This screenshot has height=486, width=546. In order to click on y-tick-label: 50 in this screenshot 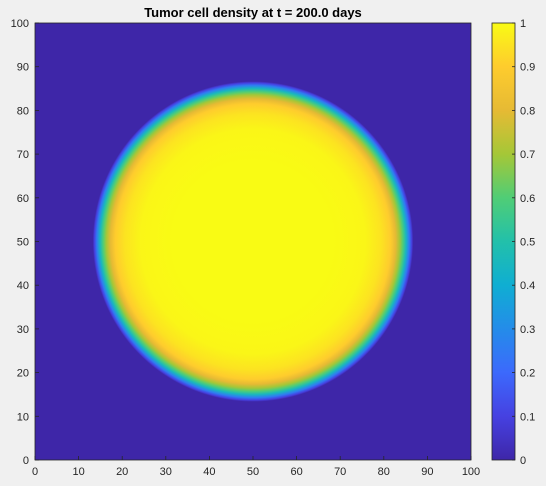, I will do `click(23, 243)`.